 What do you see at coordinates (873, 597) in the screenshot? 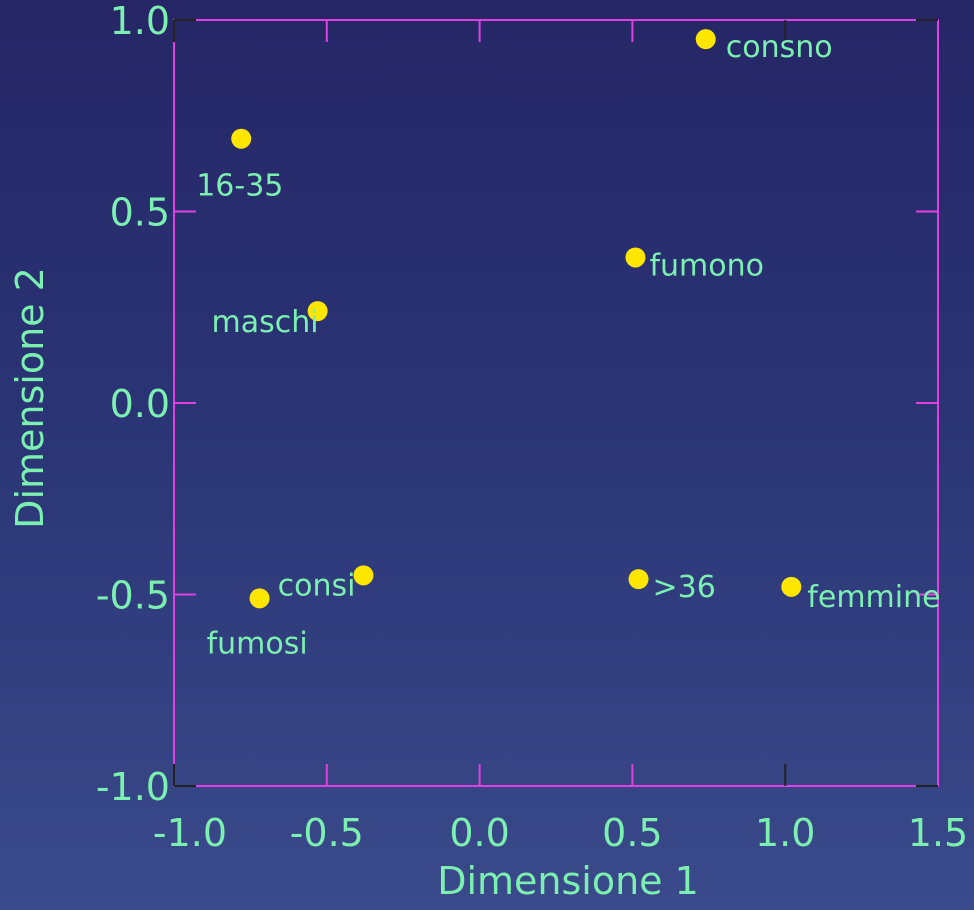
I see `data-point-label: femmine` at bounding box center [873, 597].